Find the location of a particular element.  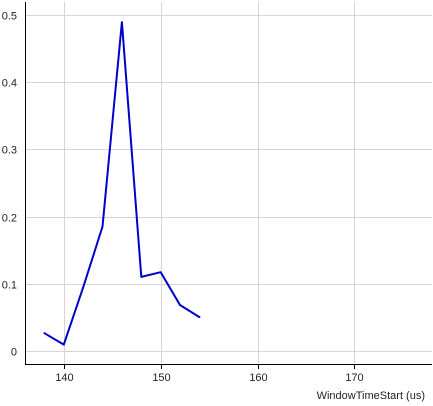

x-tick-label: 160 is located at coordinates (258, 378).